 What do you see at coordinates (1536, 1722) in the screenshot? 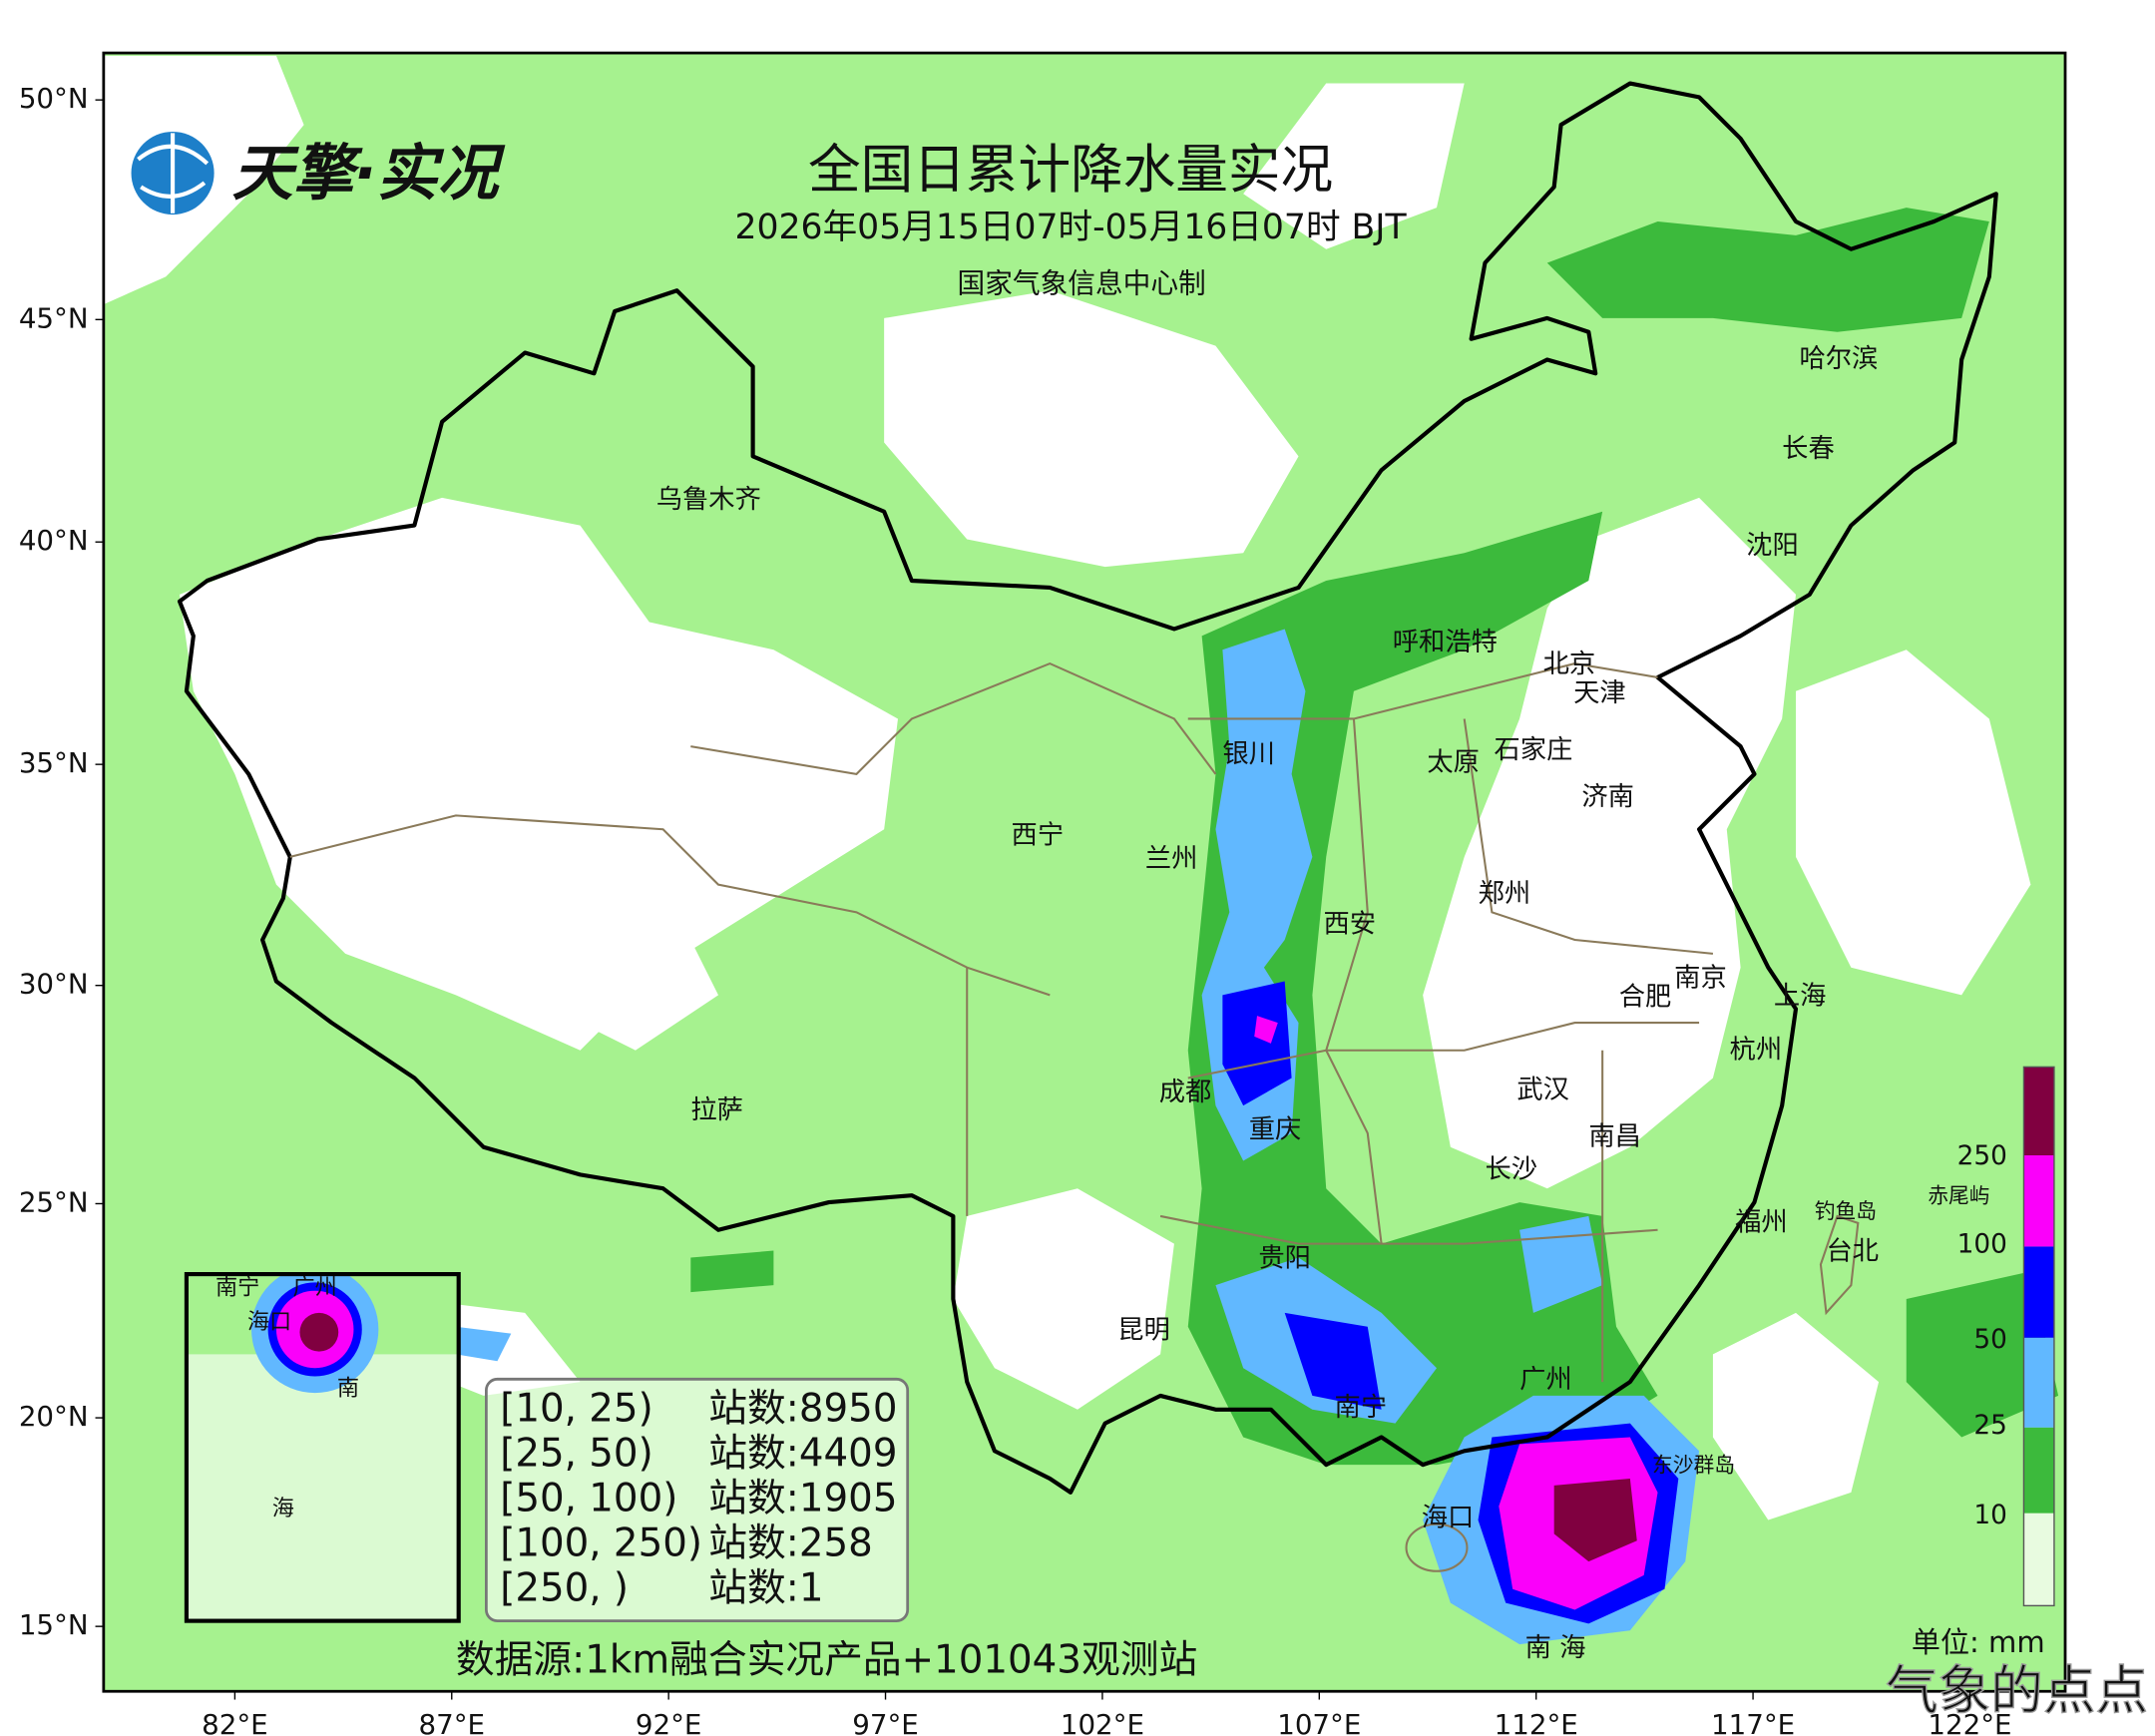
I see `lon-label: 112°E` at bounding box center [1536, 1722].